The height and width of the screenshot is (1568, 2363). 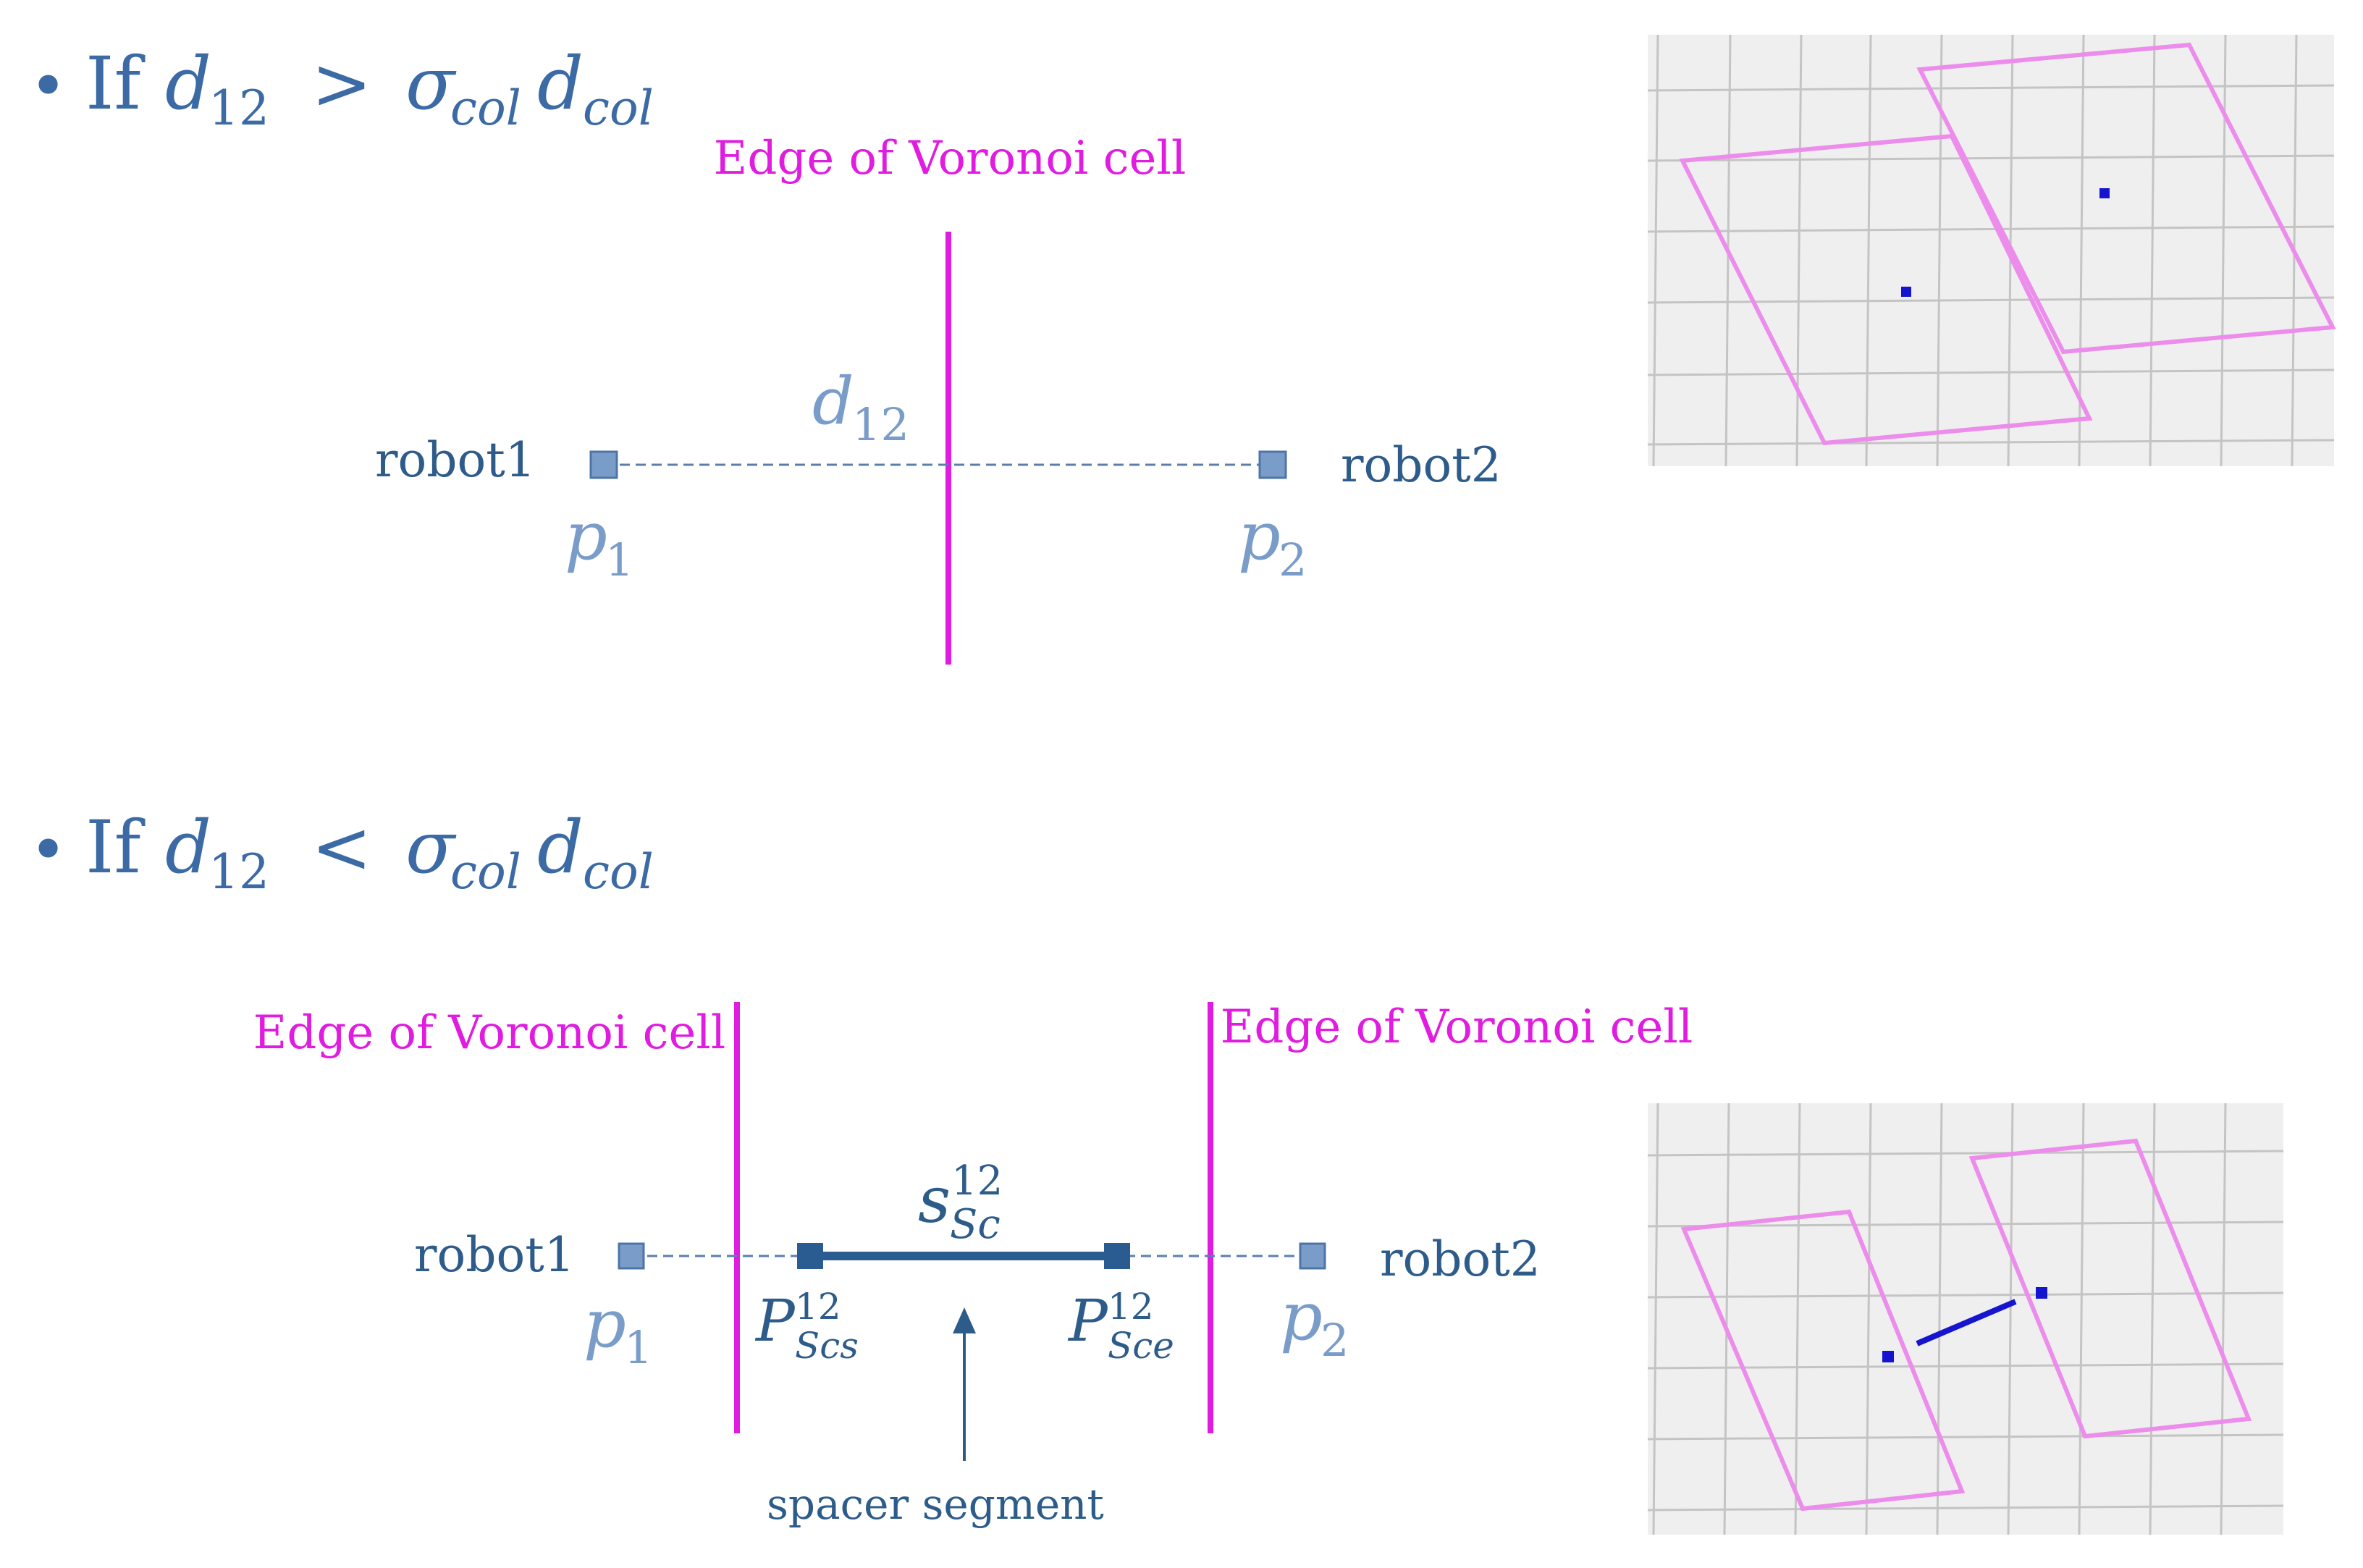 I want to click on distance-sub: 12, so click(x=881, y=424).